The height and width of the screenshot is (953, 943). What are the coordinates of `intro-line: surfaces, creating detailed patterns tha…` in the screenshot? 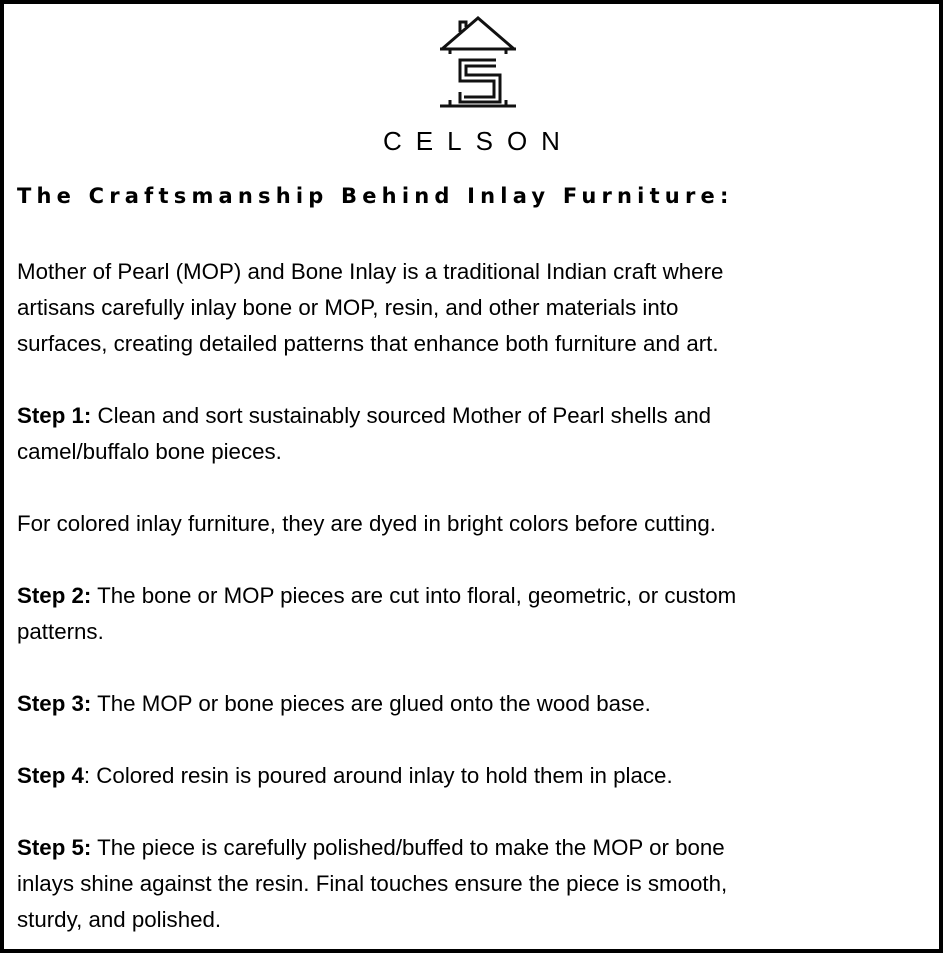 It's located at (368, 343).